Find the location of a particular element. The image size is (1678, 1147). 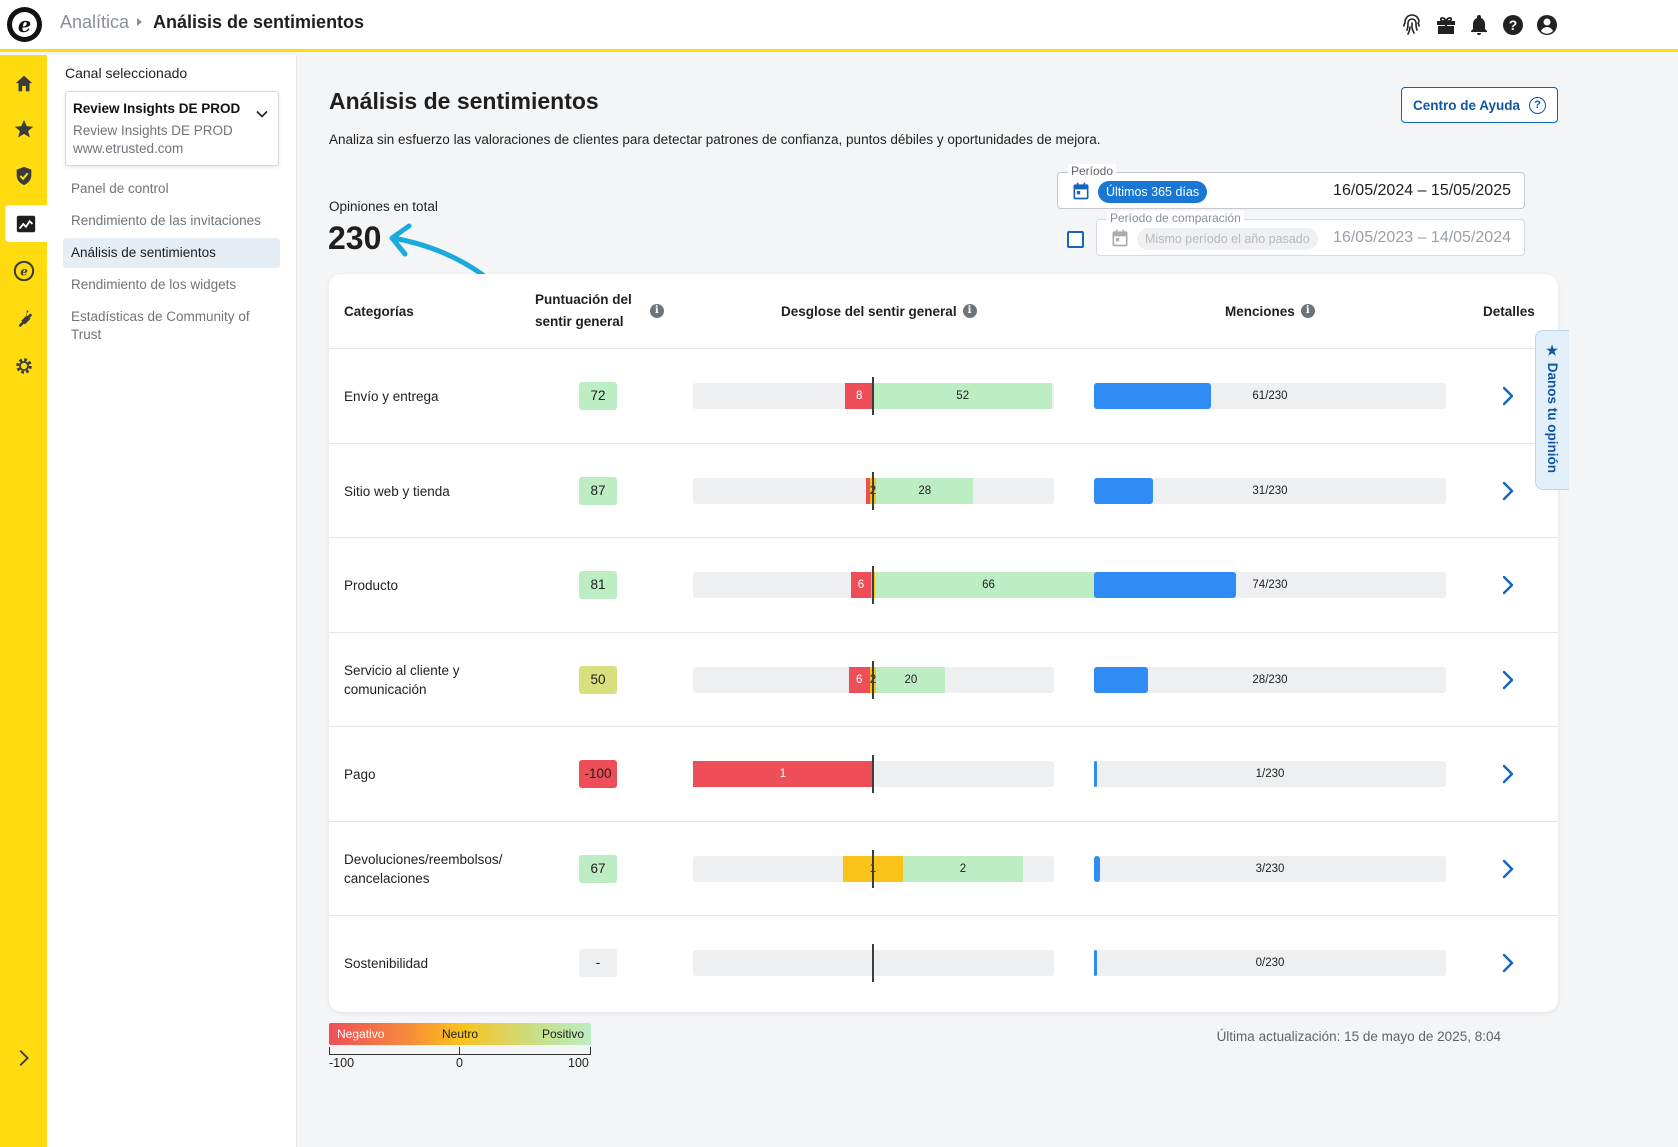

header-mentions: Menciones i is located at coordinates (1270, 311).